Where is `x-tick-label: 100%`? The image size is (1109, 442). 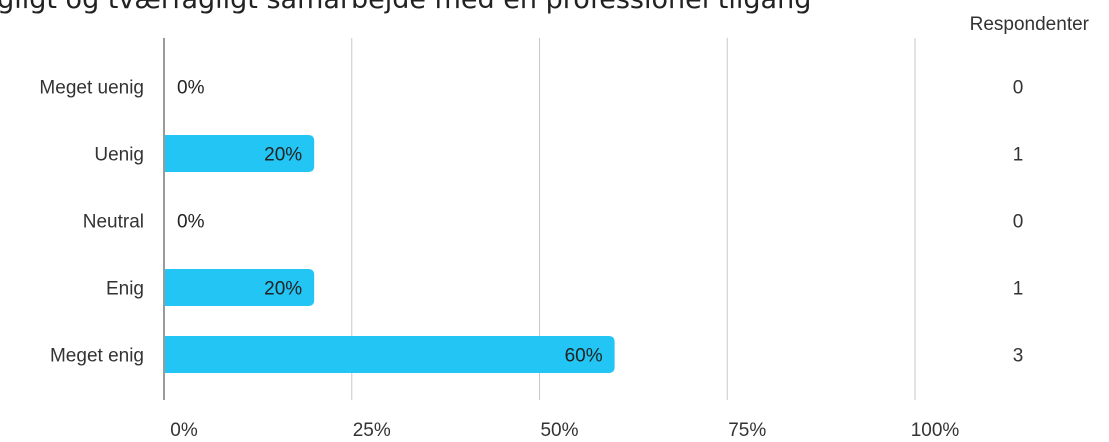 x-tick-label: 100% is located at coordinates (935, 430).